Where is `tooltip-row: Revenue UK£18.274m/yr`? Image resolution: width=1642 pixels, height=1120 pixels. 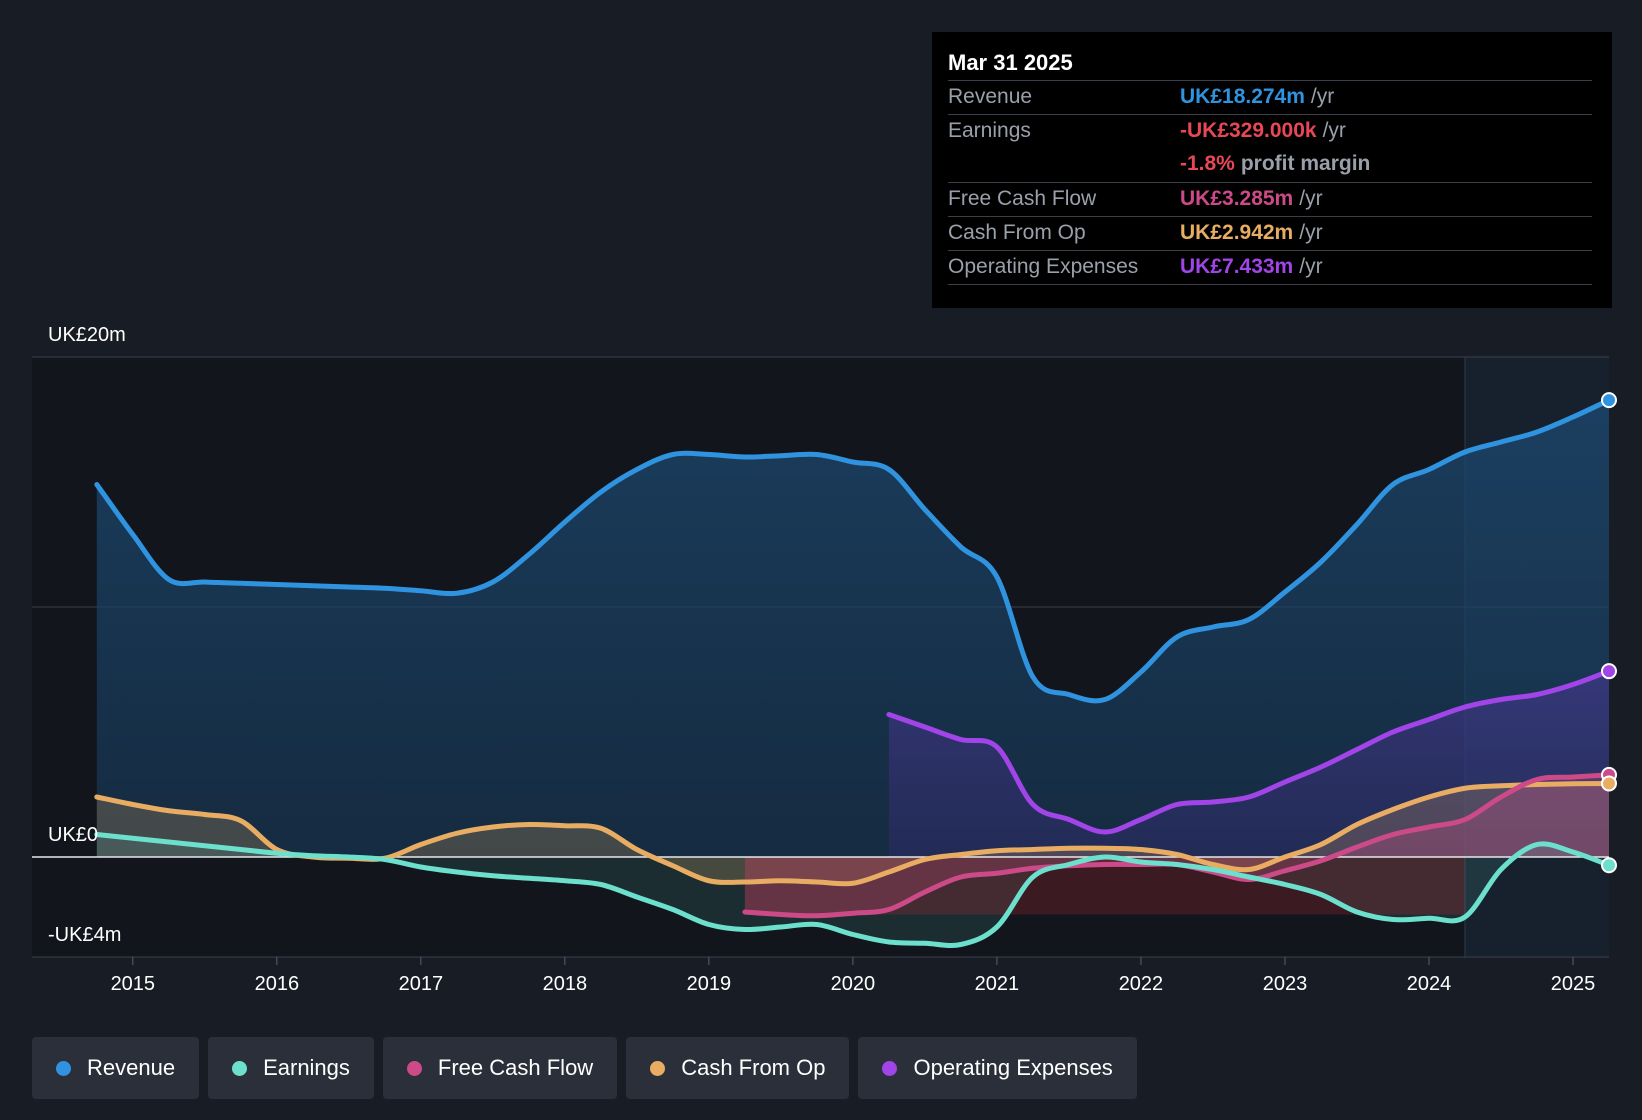
tooltip-row: Revenue UK£18.274m/yr is located at coordinates (1270, 97).